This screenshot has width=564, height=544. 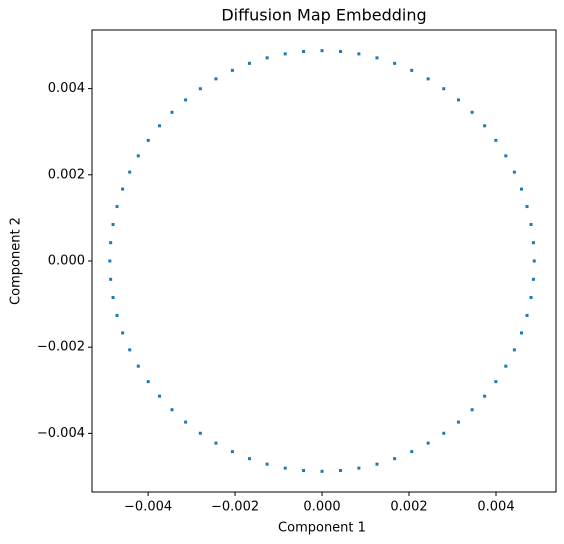 What do you see at coordinates (322, 528) in the screenshot?
I see `x-axis-label: Component 1` at bounding box center [322, 528].